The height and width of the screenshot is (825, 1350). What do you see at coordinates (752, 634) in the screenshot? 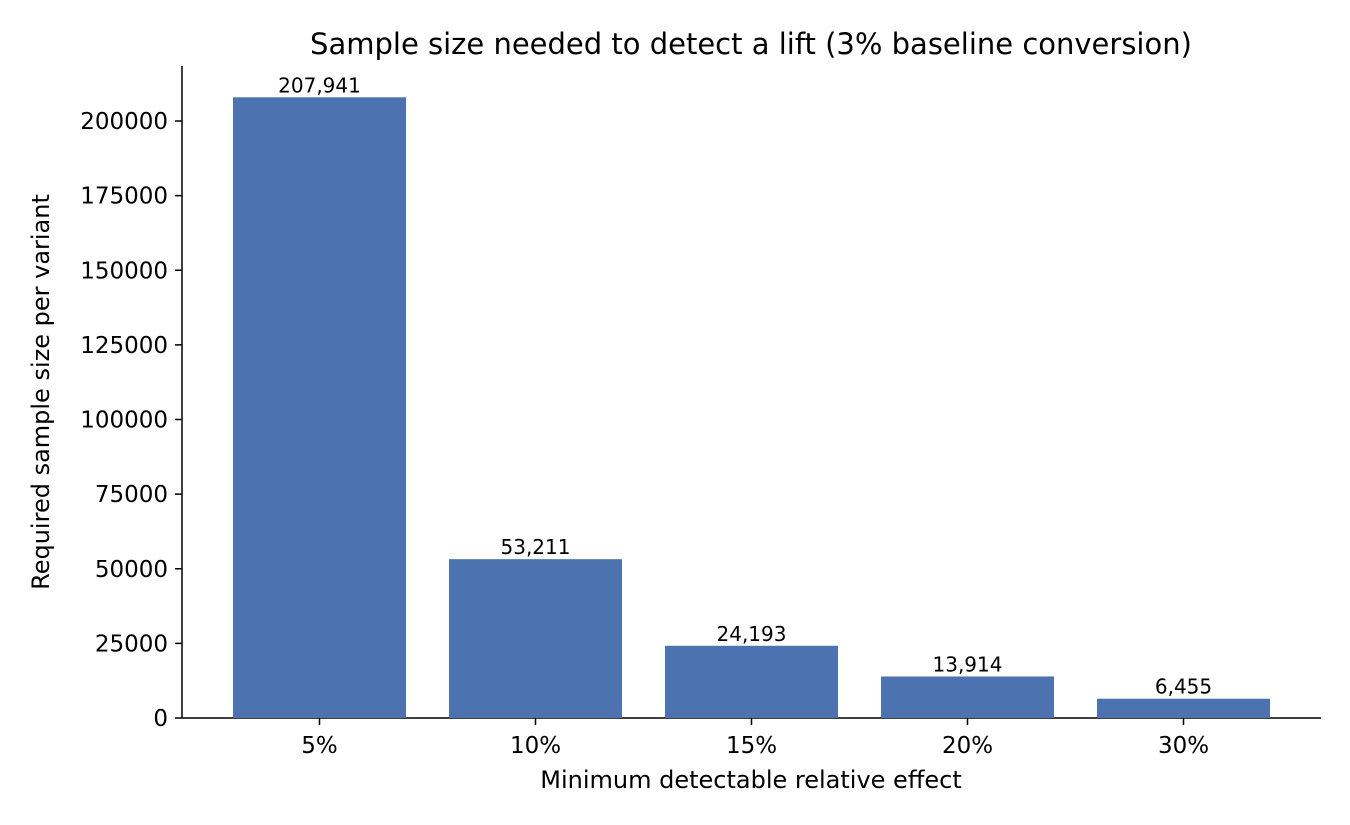
I see `bar-value-label: 24,193` at bounding box center [752, 634].